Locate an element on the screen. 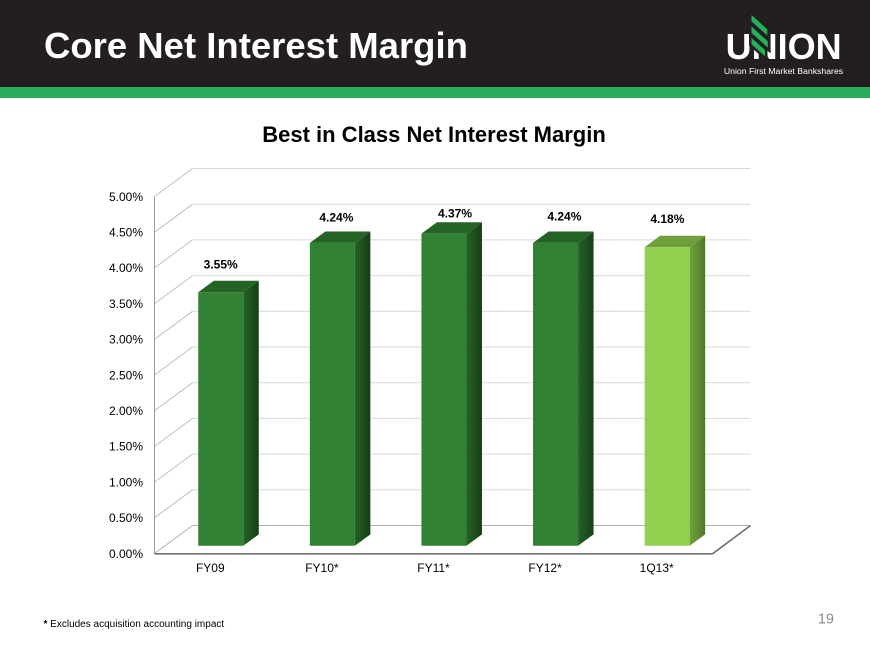  svg-text: Union First Market Bankshares is located at coordinates (784, 71).